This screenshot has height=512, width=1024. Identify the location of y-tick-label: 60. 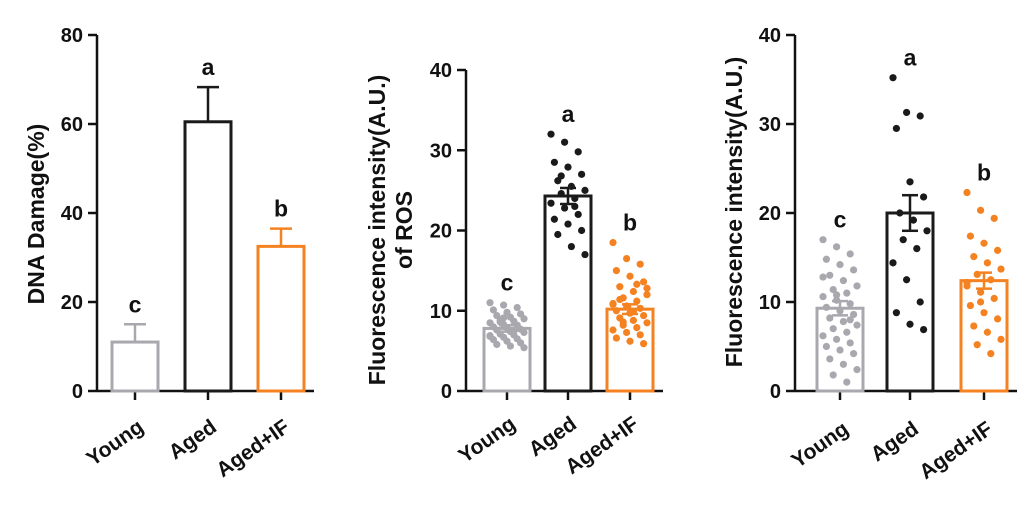
(72, 125).